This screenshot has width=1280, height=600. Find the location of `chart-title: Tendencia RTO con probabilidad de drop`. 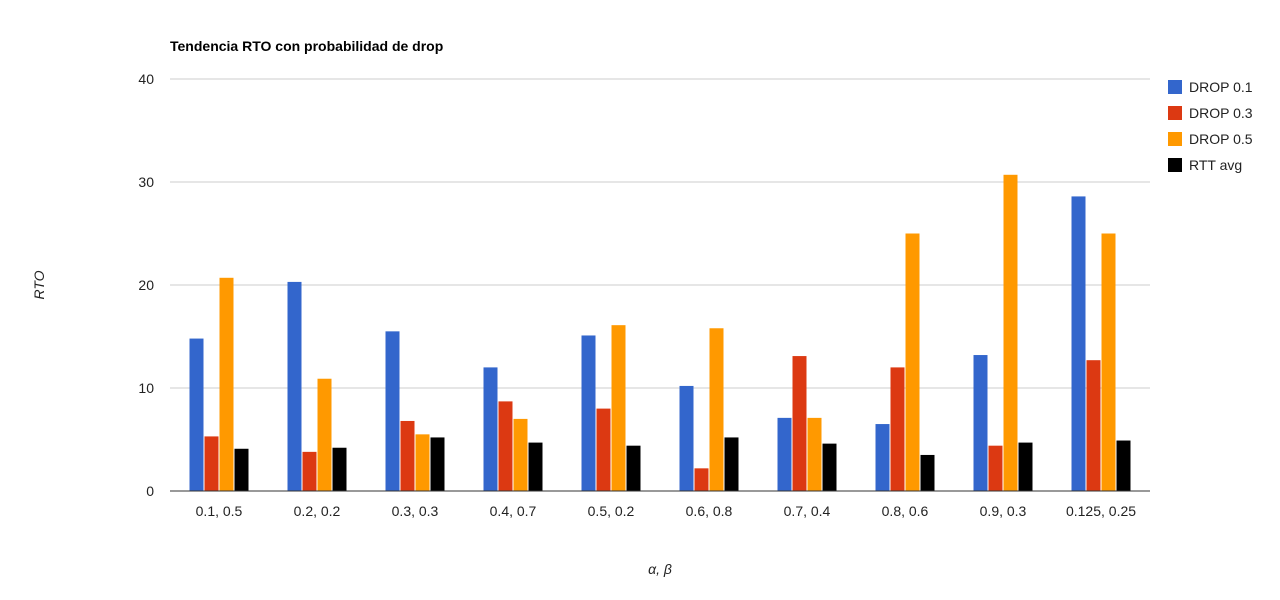

chart-title: Tendencia RTO con probabilidad de drop is located at coordinates (306, 46).